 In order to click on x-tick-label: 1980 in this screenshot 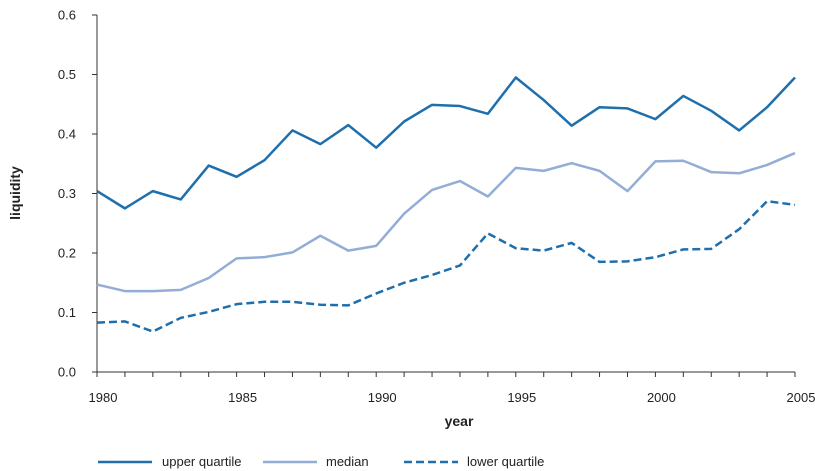, I will do `click(103, 397)`.